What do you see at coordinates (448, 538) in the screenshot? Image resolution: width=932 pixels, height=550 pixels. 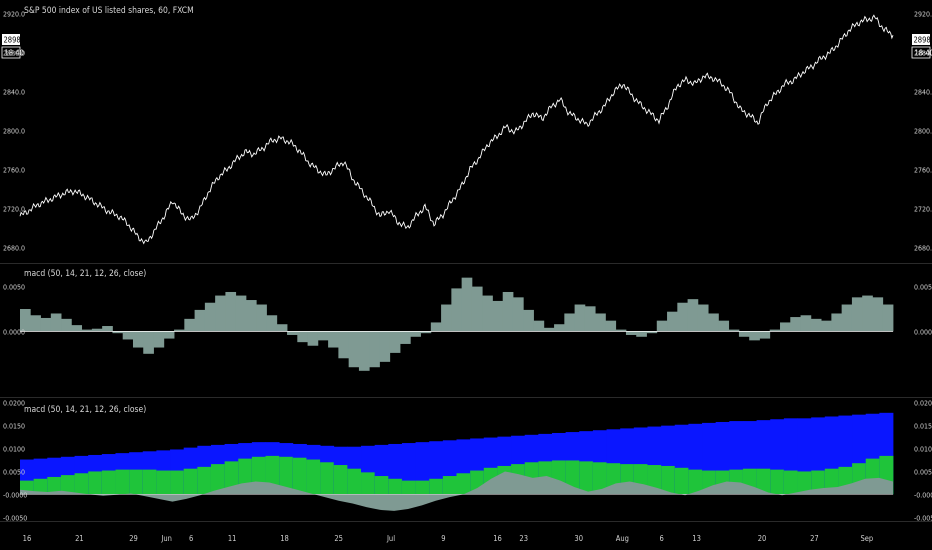 I see `time-axis: 16 21 29 Jun 6 11 18 25 Jul 9 16 23 30 Aug 6 13 20 27 Sep` at bounding box center [448, 538].